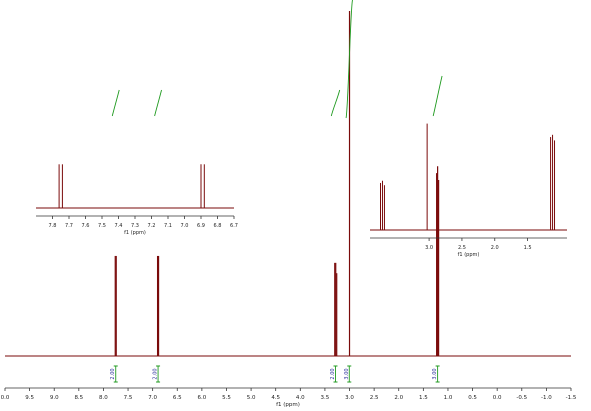  I want to click on x-tick-label: 9.5, so click(29, 398).